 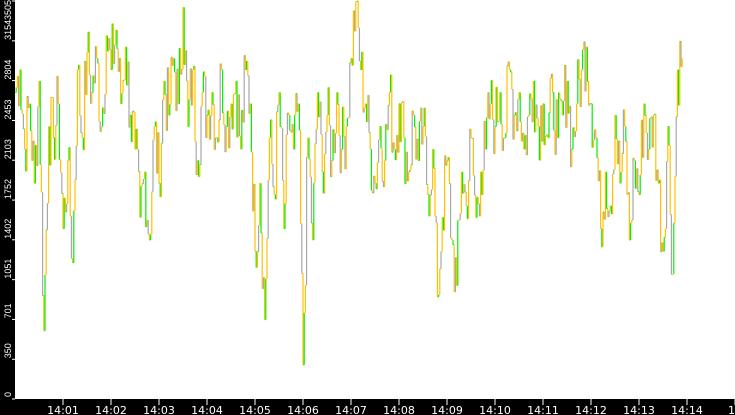 What do you see at coordinates (8, 310) in the screenshot?
I see `y-tick-label: 701` at bounding box center [8, 310].